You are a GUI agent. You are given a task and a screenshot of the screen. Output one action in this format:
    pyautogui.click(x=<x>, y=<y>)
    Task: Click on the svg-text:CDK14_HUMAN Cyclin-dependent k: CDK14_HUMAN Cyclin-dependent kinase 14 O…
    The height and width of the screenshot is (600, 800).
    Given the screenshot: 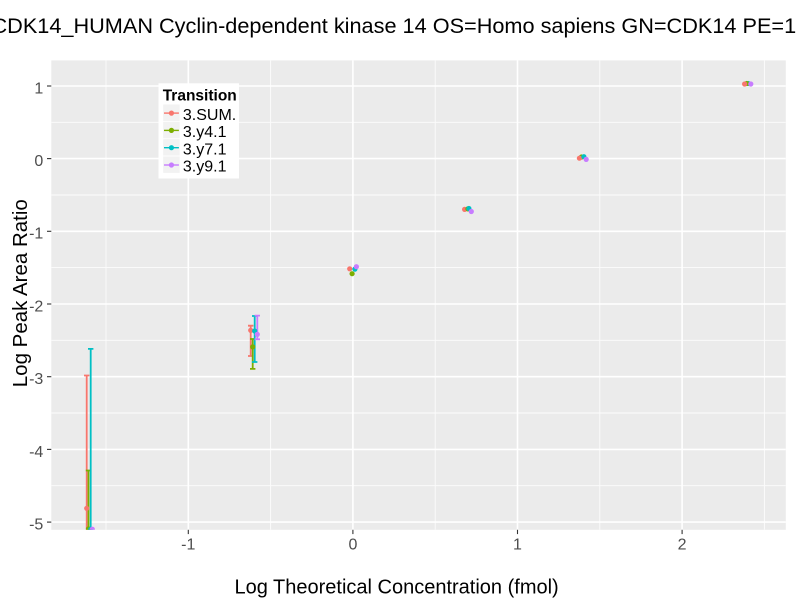 What is the action you would take?
    pyautogui.click(x=398, y=25)
    